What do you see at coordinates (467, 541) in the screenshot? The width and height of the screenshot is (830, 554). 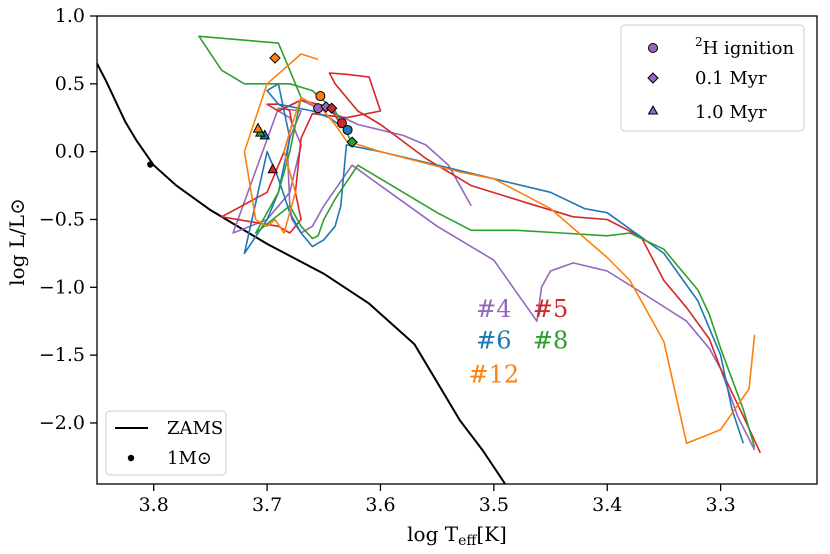 I see `x-axis-title-sub: eff` at bounding box center [467, 541].